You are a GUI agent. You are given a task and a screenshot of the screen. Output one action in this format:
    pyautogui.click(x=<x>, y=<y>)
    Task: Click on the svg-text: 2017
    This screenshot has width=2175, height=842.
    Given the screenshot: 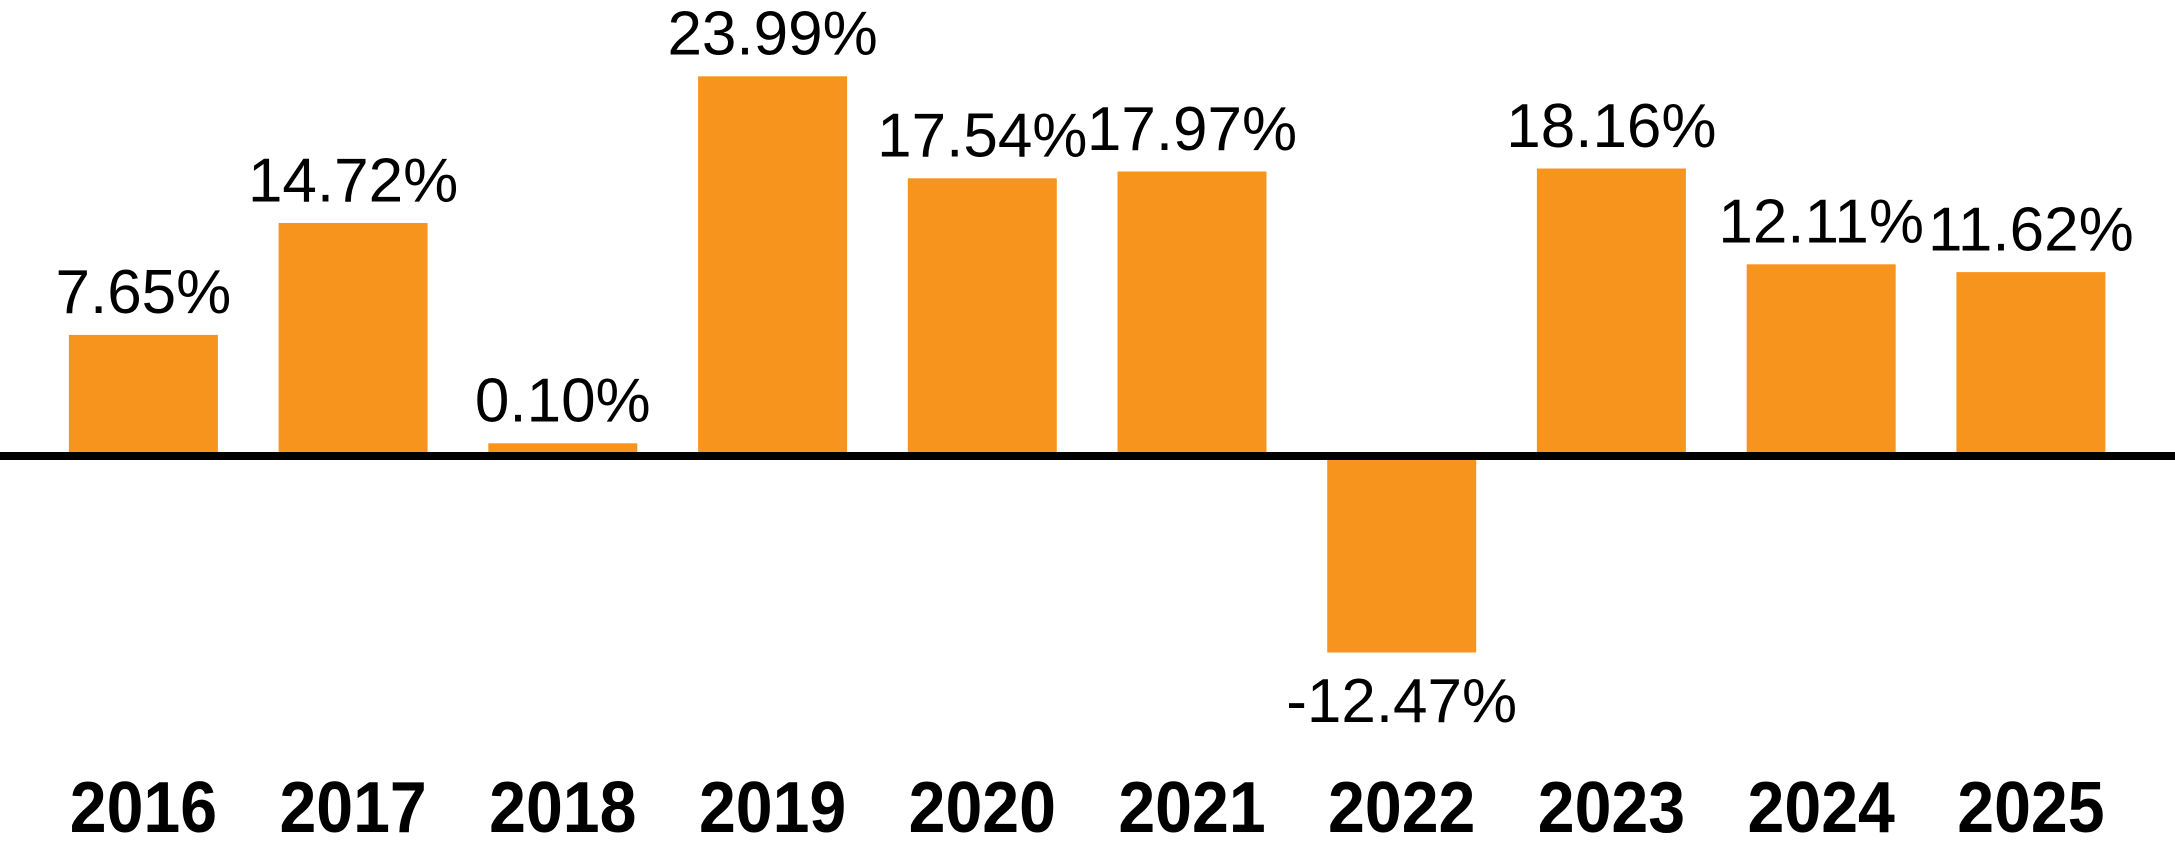 What is the action you would take?
    pyautogui.click(x=352, y=804)
    